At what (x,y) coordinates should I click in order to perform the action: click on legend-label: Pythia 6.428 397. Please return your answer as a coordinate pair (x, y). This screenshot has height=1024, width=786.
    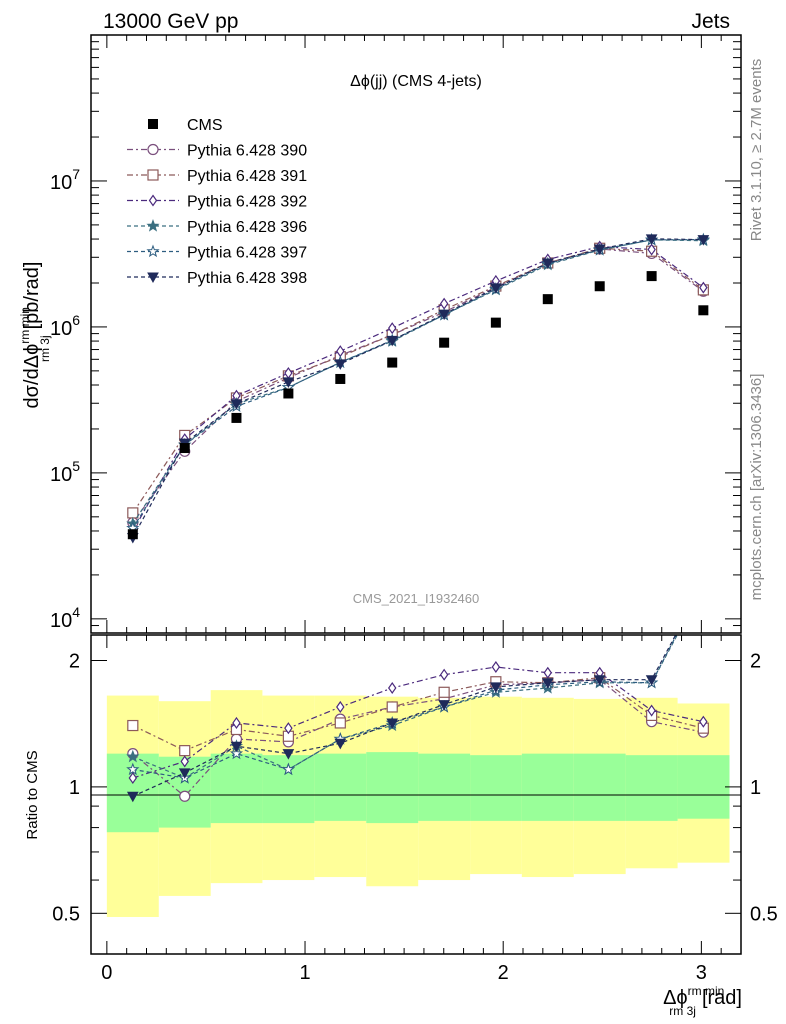
    Looking at the image, I should click on (247, 253).